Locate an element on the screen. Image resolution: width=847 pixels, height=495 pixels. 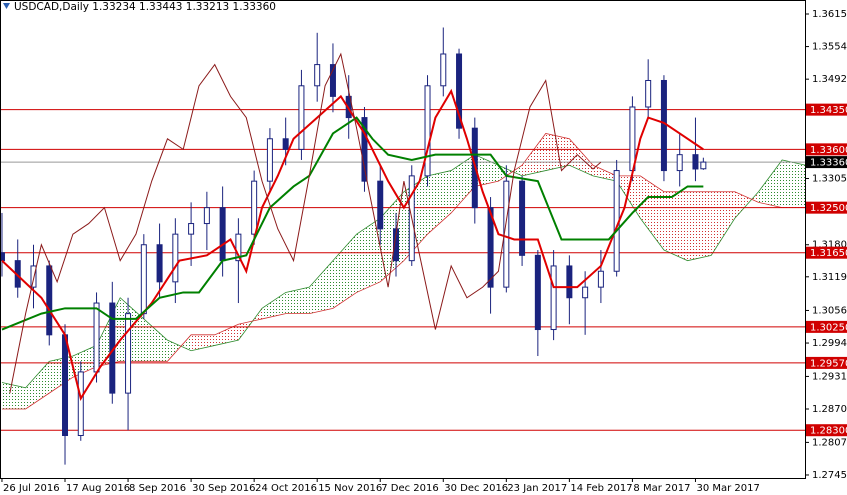
x-tick-label: 8 Mar 2017 is located at coordinates (661, 488).